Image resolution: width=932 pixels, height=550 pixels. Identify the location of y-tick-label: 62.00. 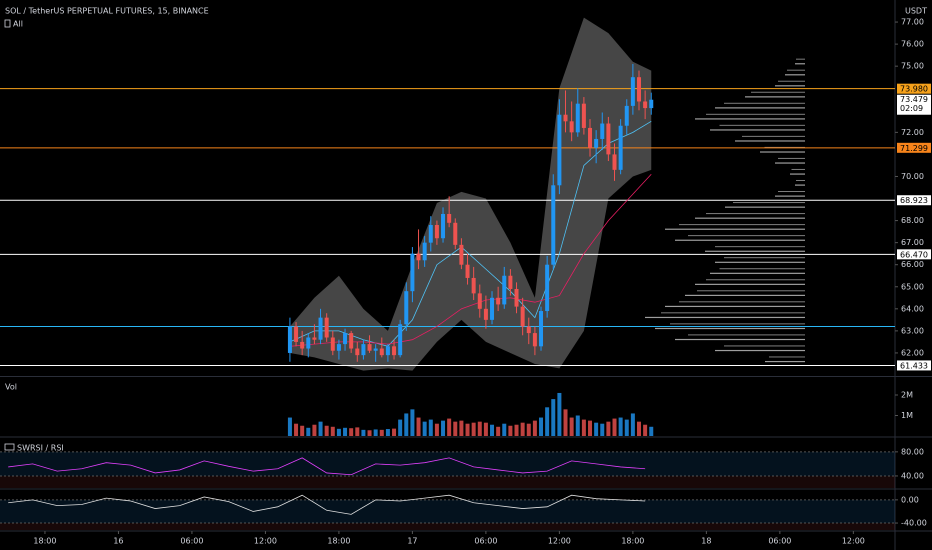
(912, 352).